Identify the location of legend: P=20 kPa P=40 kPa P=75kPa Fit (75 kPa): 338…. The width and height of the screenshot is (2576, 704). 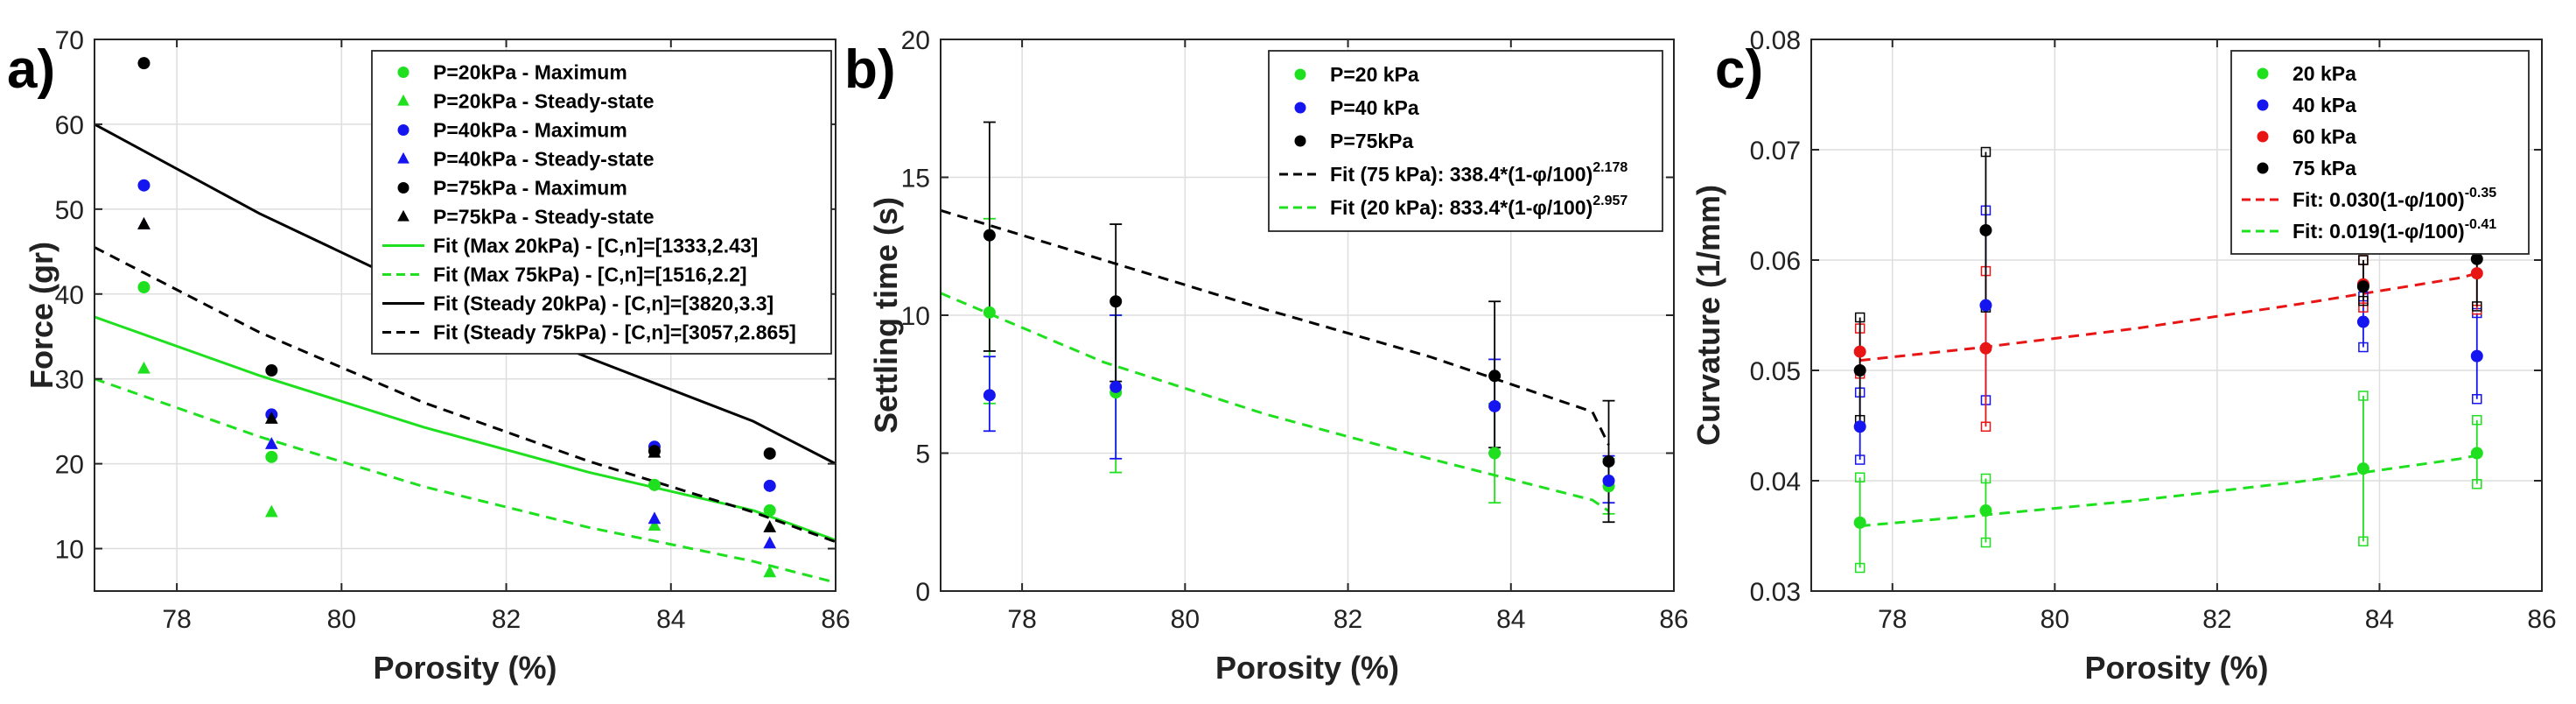
(1465, 141).